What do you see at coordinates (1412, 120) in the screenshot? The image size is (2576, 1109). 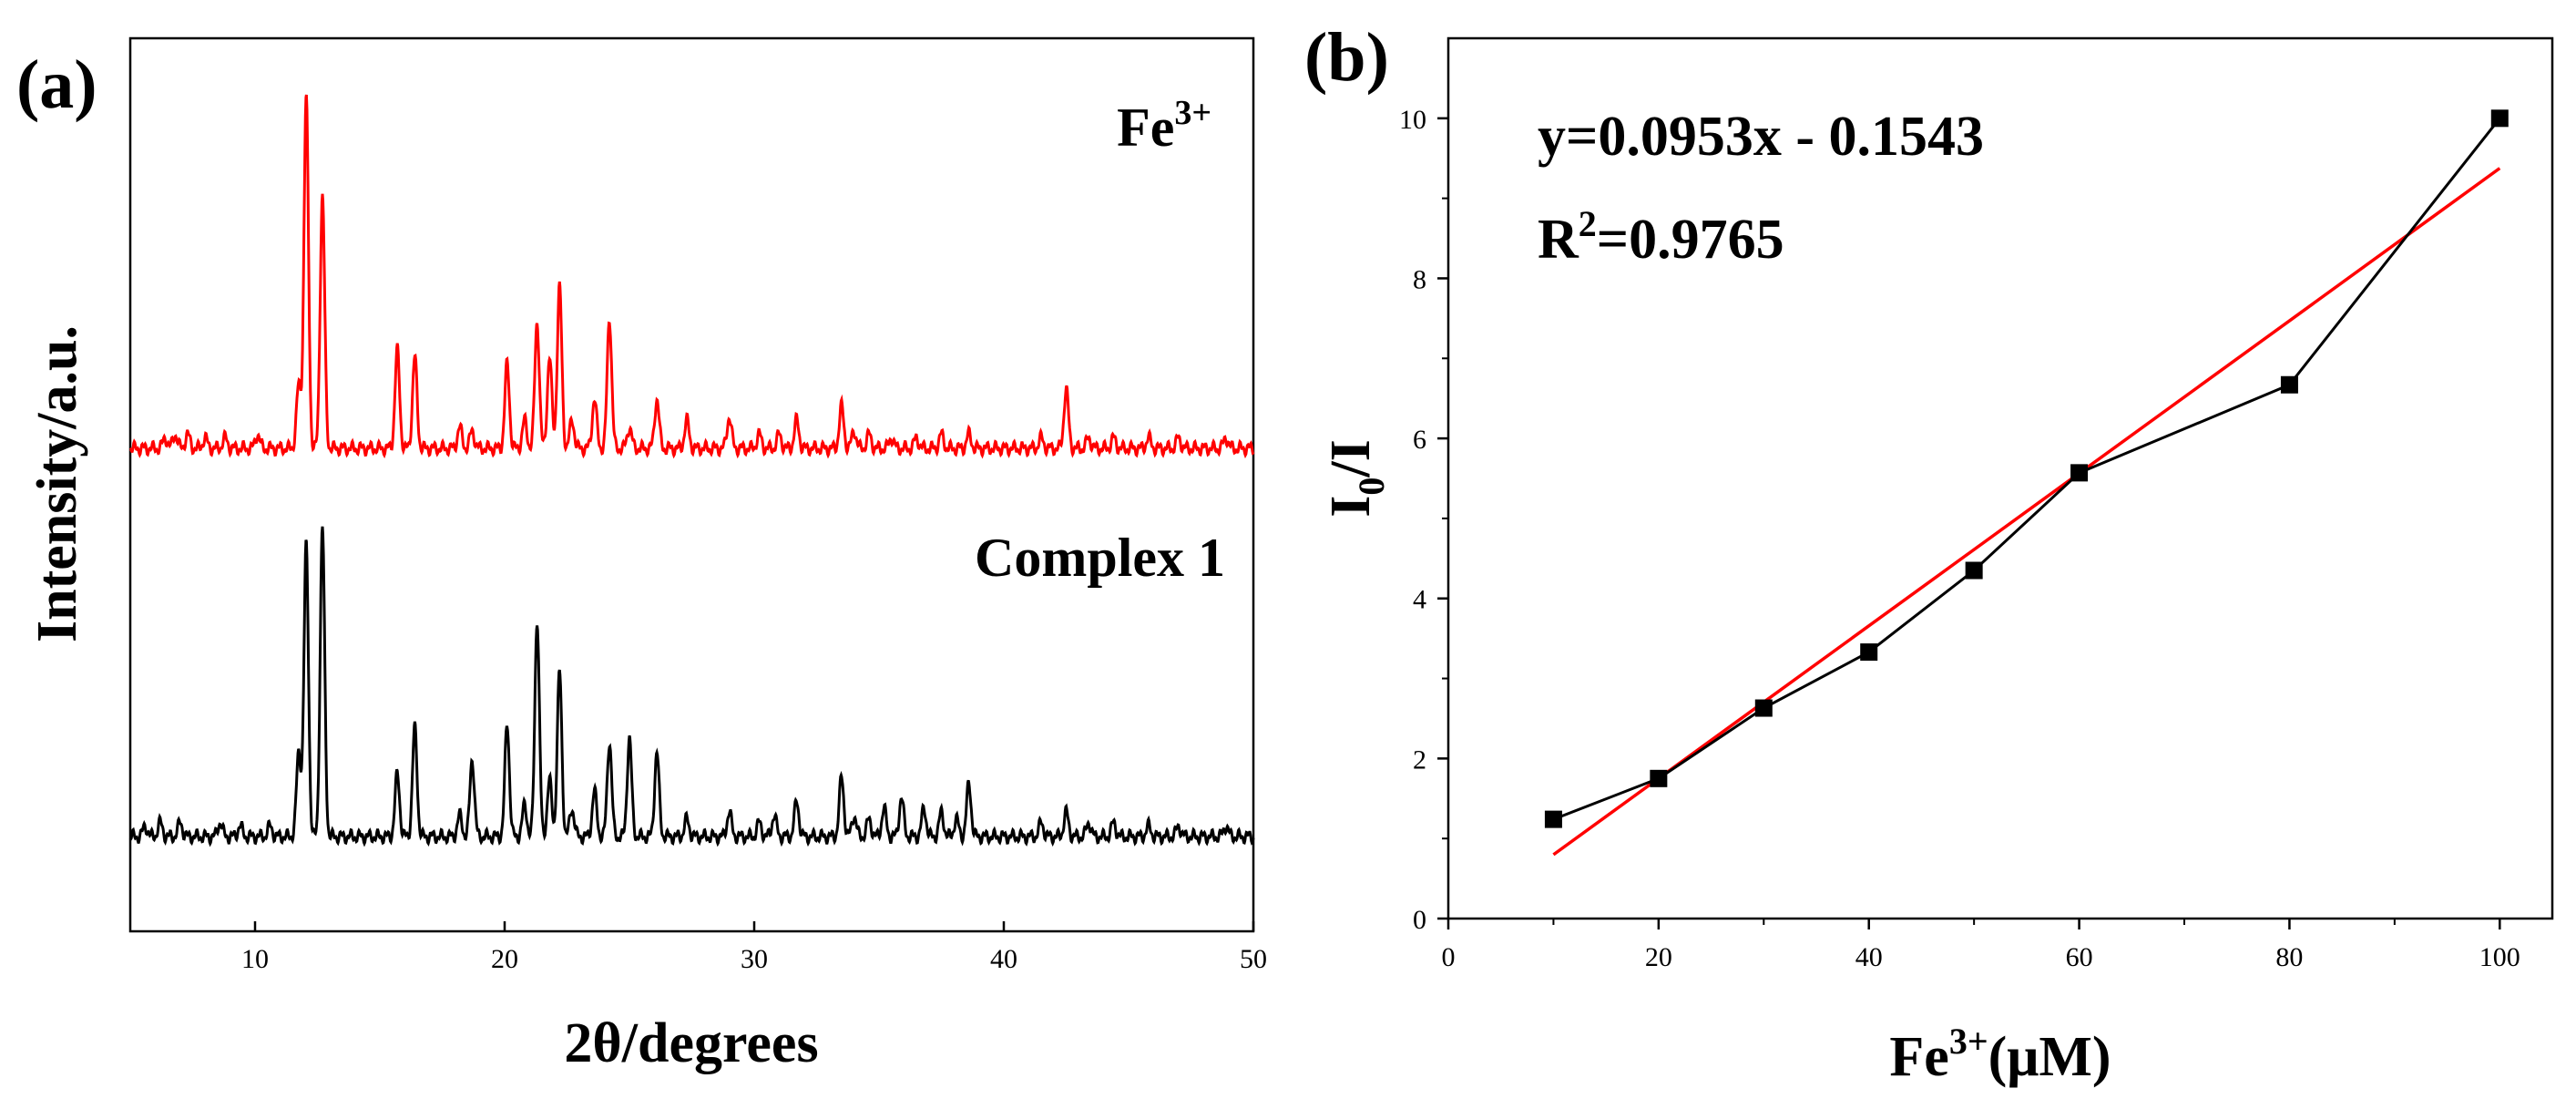 I see `panel-b-y-tick-label: 10` at bounding box center [1412, 120].